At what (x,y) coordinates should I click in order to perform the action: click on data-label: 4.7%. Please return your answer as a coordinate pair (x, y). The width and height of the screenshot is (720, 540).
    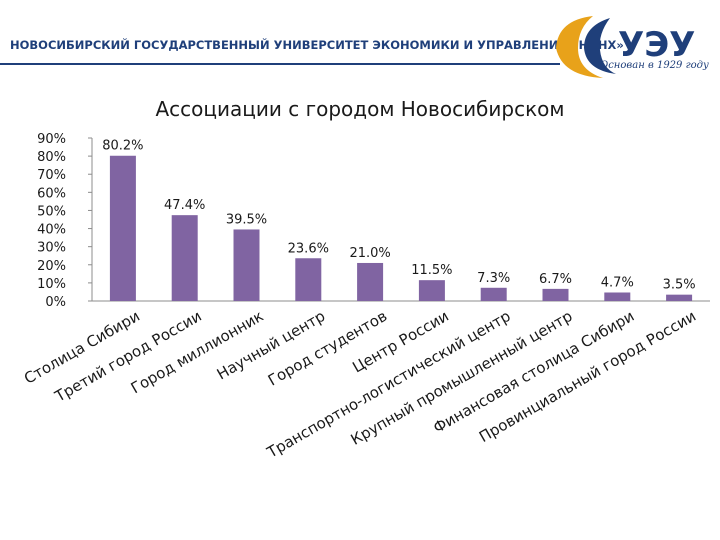
    Looking at the image, I should click on (617, 282).